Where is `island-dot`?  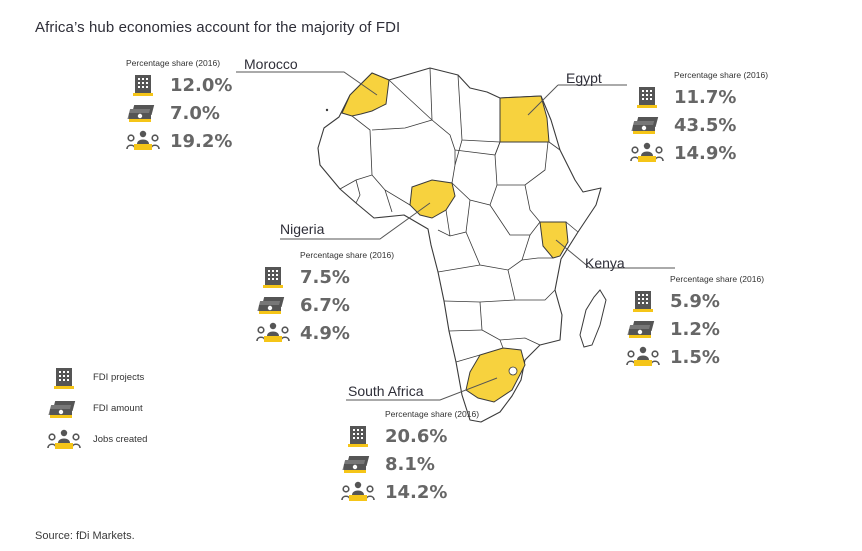
island-dot is located at coordinates (327, 110).